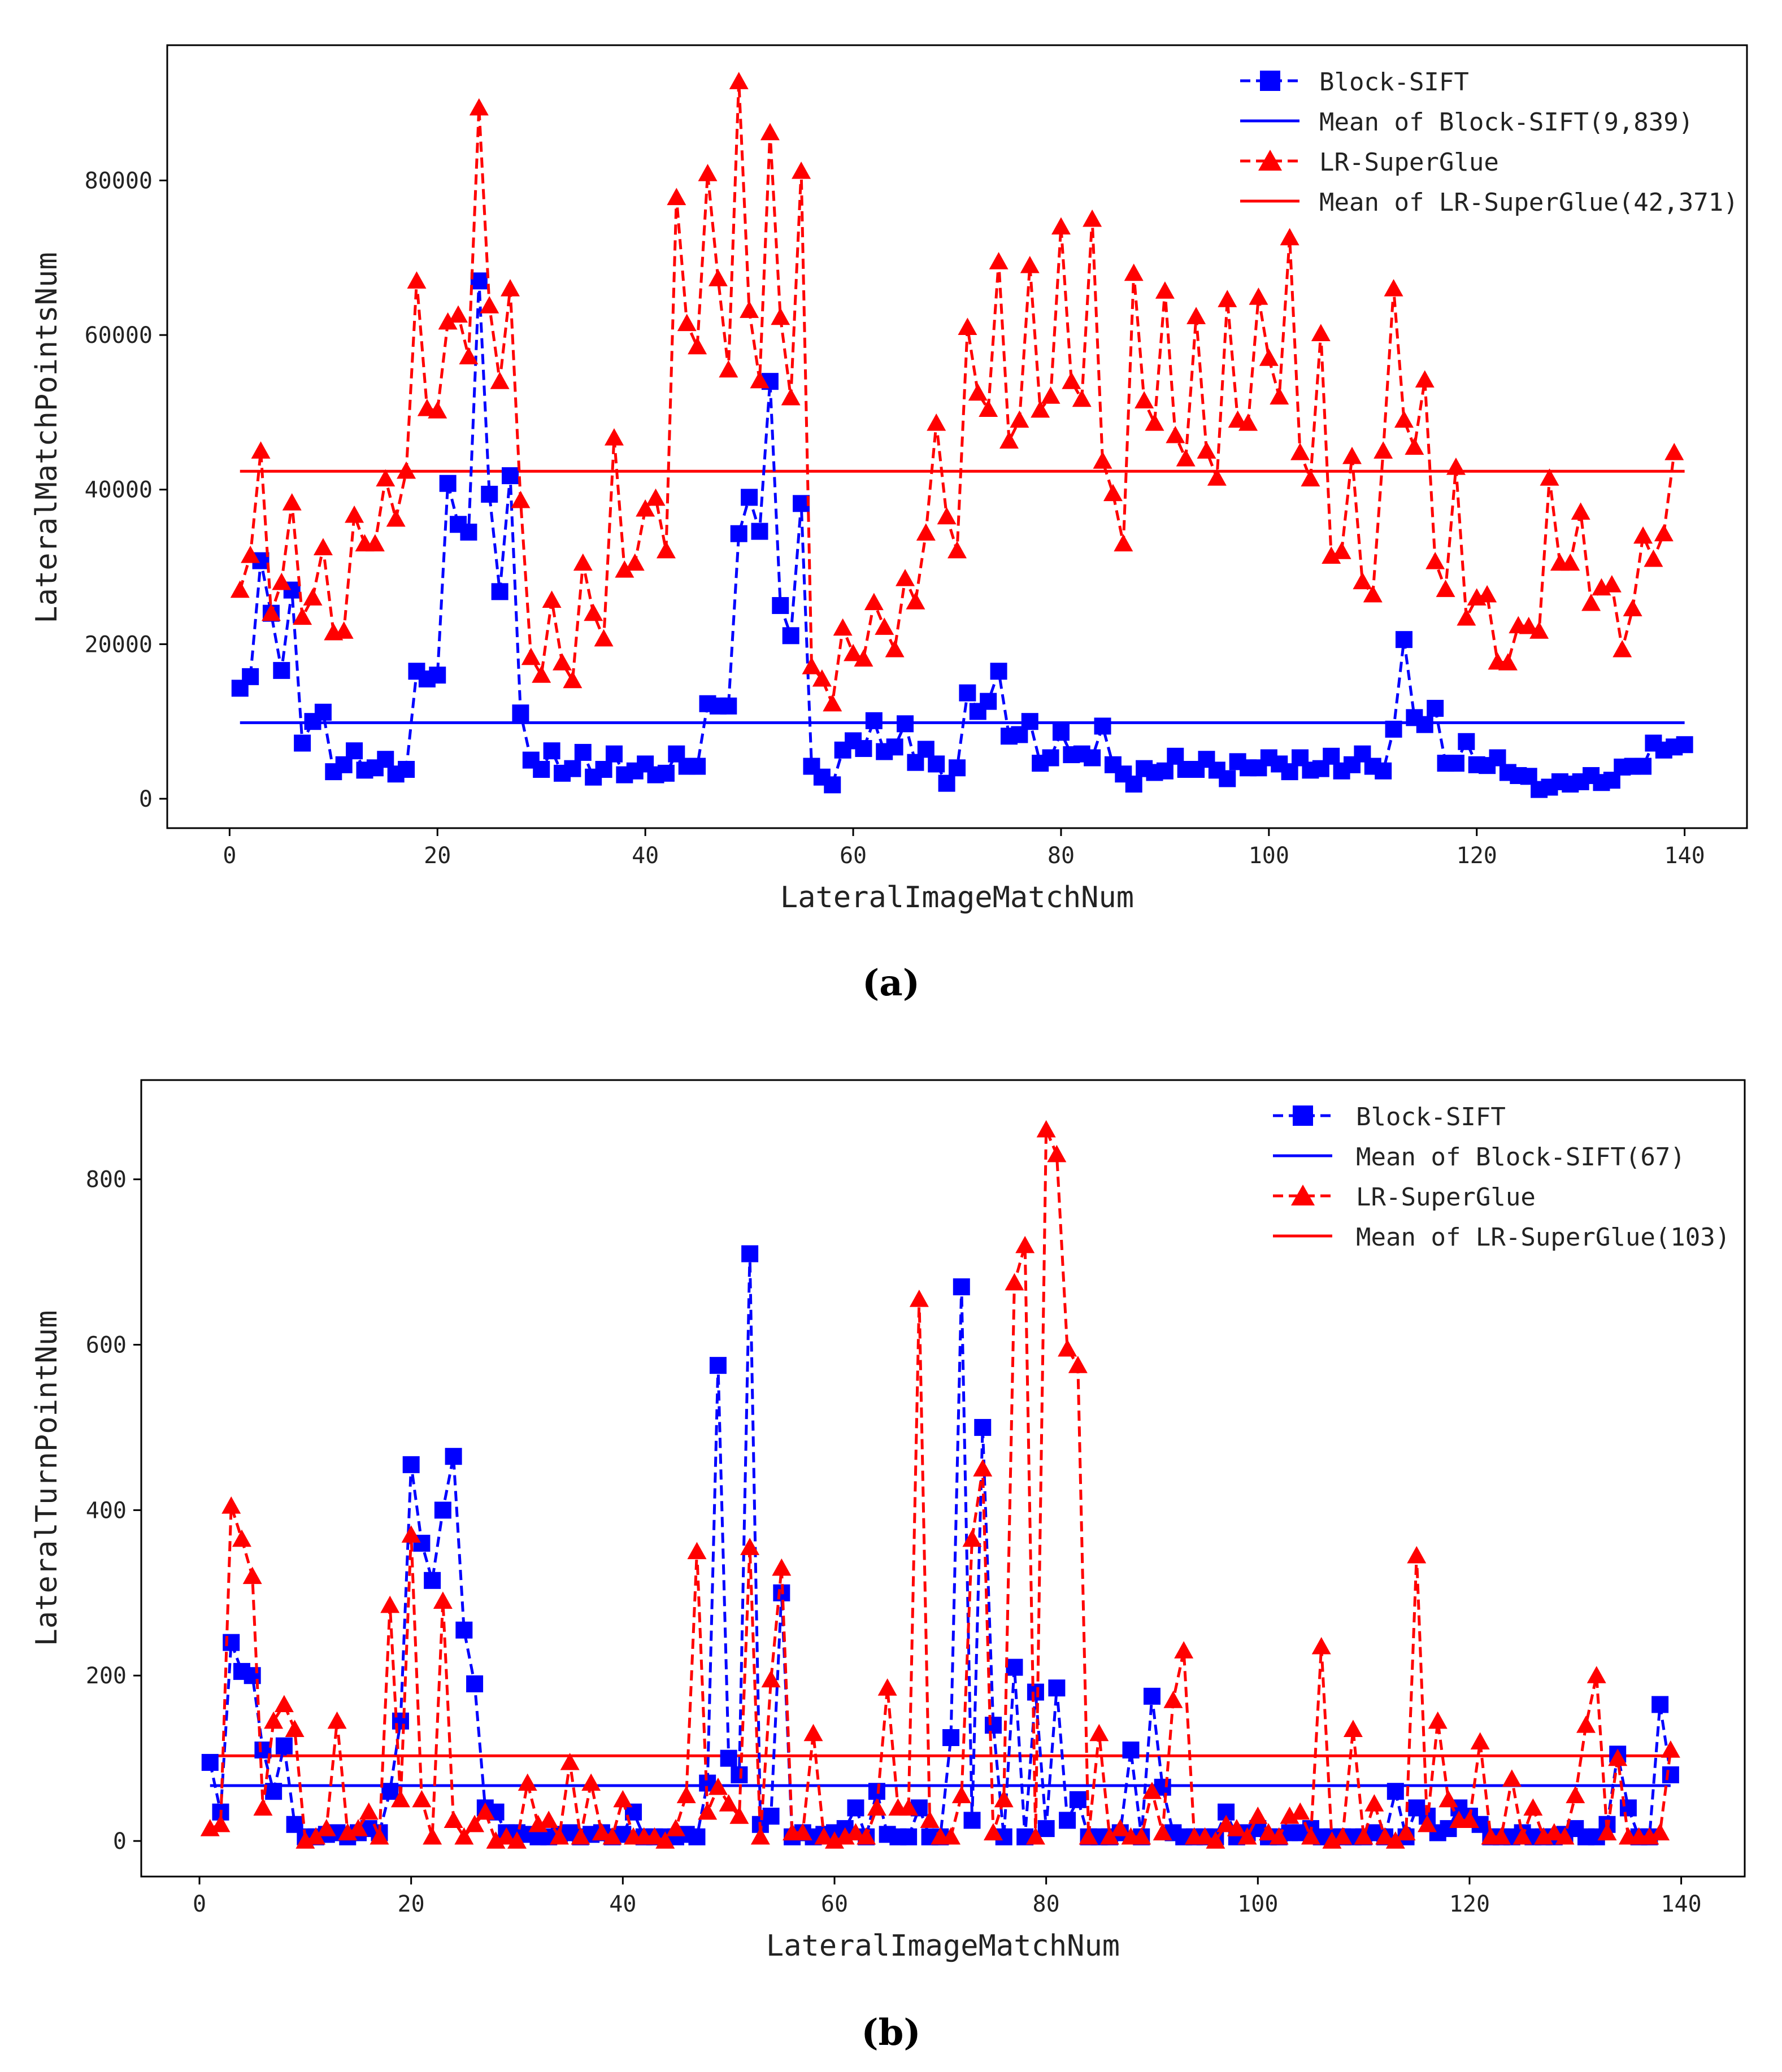 This screenshot has height=2072, width=1782. Describe the element at coordinates (1543, 1237) in the screenshot. I see `legend-lr-superglue-mean-label-b: Mean of LR-SuperGlue(103)` at that location.